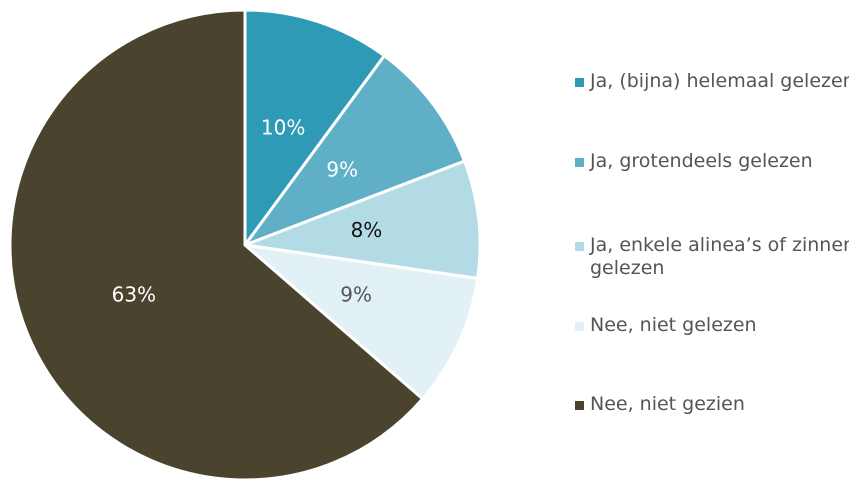  I want to click on legend-item: Nee, niet gezien, so click(712, 404).